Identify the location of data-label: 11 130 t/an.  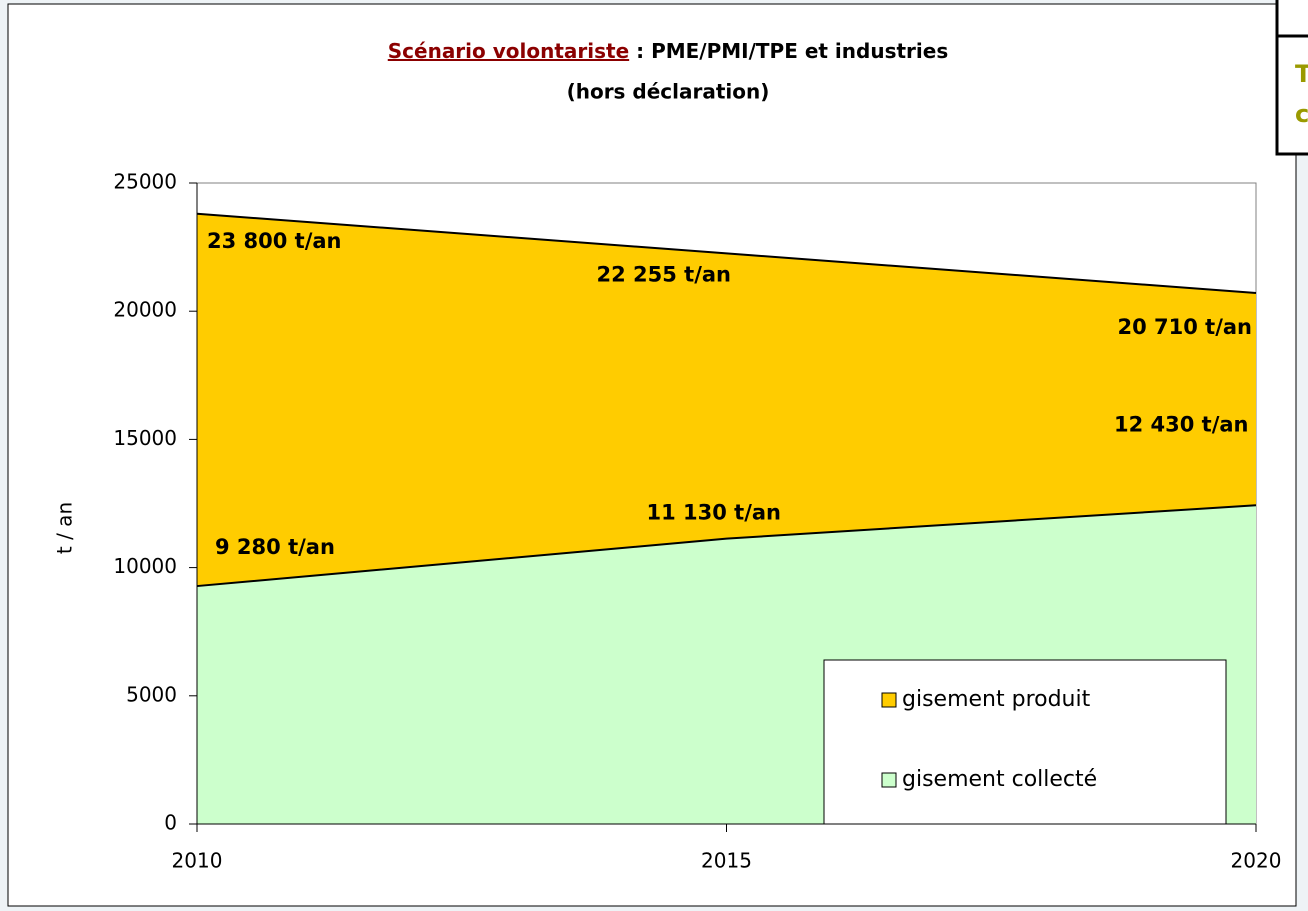
(714, 513).